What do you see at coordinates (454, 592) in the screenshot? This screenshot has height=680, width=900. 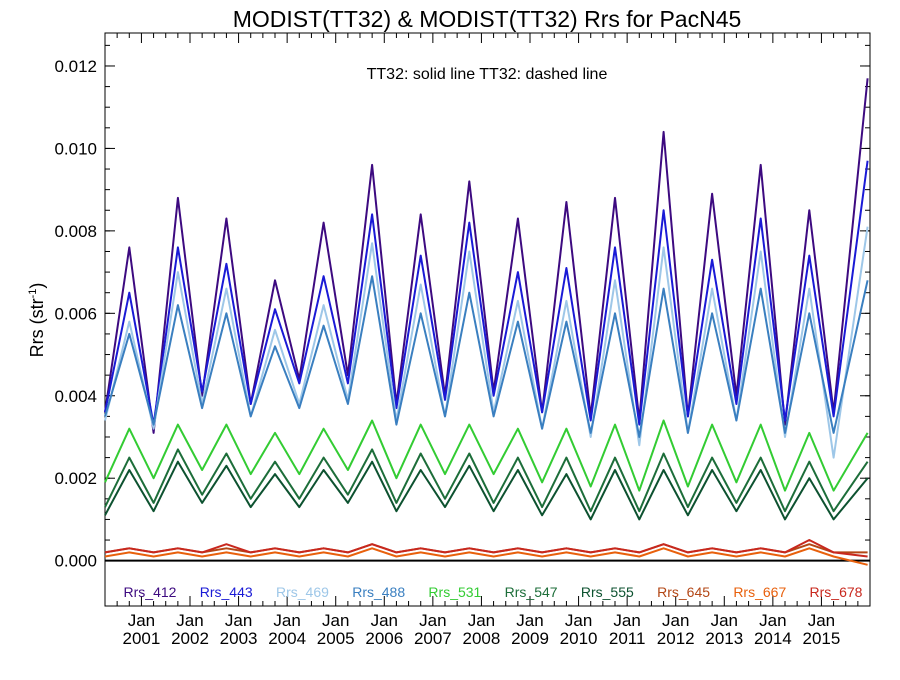 I see `legend-entry: Rrs_531` at bounding box center [454, 592].